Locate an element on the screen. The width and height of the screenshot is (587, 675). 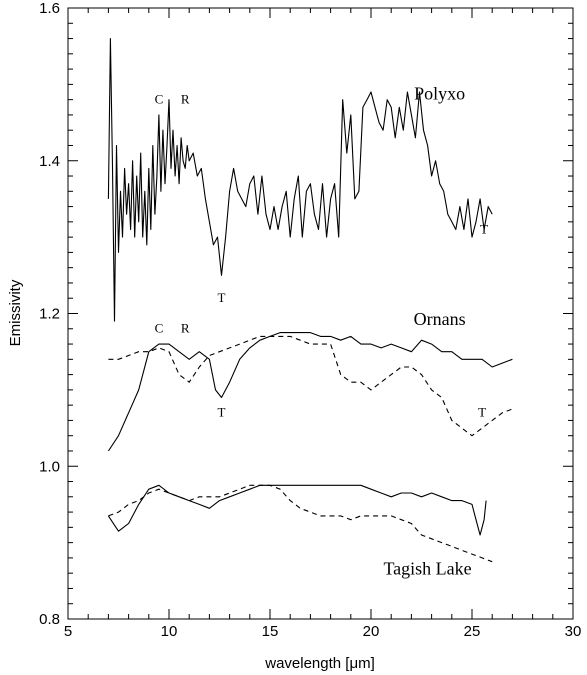
x-tick-label: 20 is located at coordinates (371, 631).